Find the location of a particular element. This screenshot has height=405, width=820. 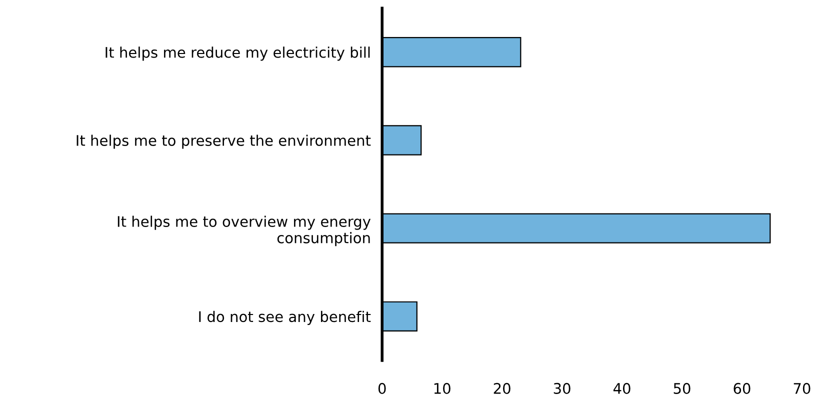

x-tick-label: 70 is located at coordinates (802, 388).